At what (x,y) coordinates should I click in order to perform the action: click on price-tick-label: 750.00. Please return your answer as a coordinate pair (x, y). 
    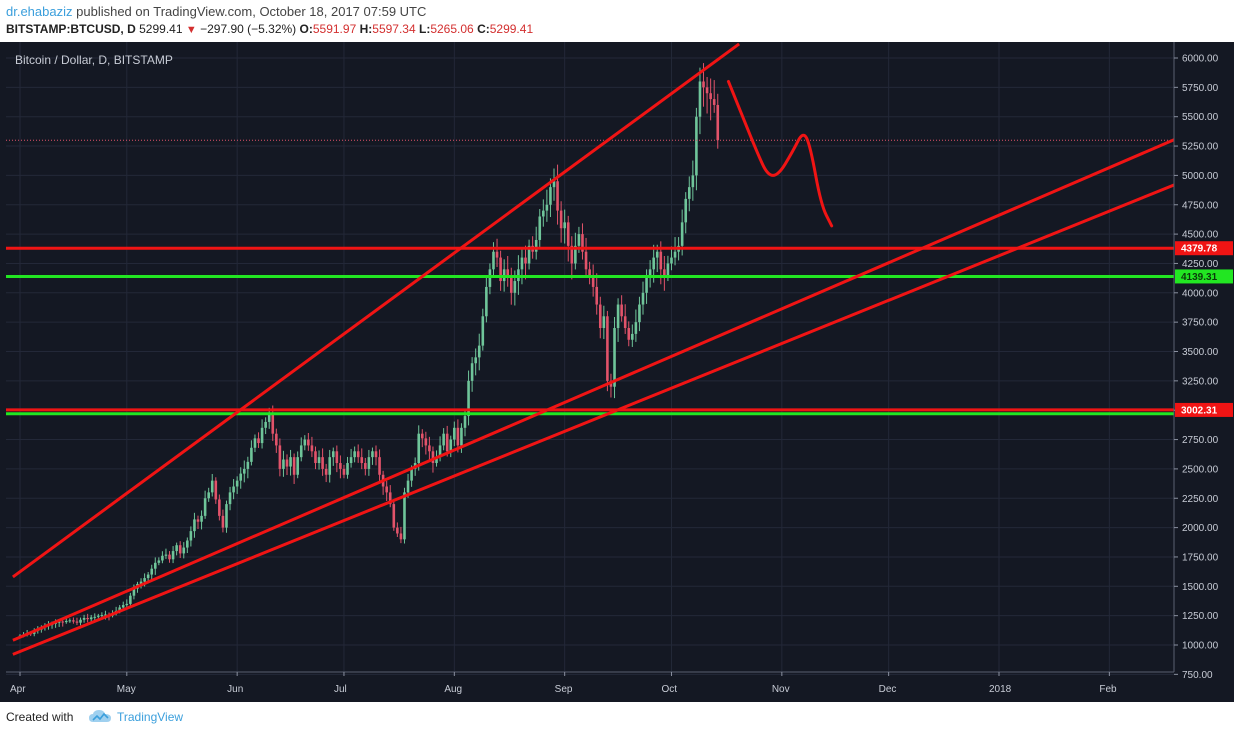
    Looking at the image, I should click on (1197, 675).